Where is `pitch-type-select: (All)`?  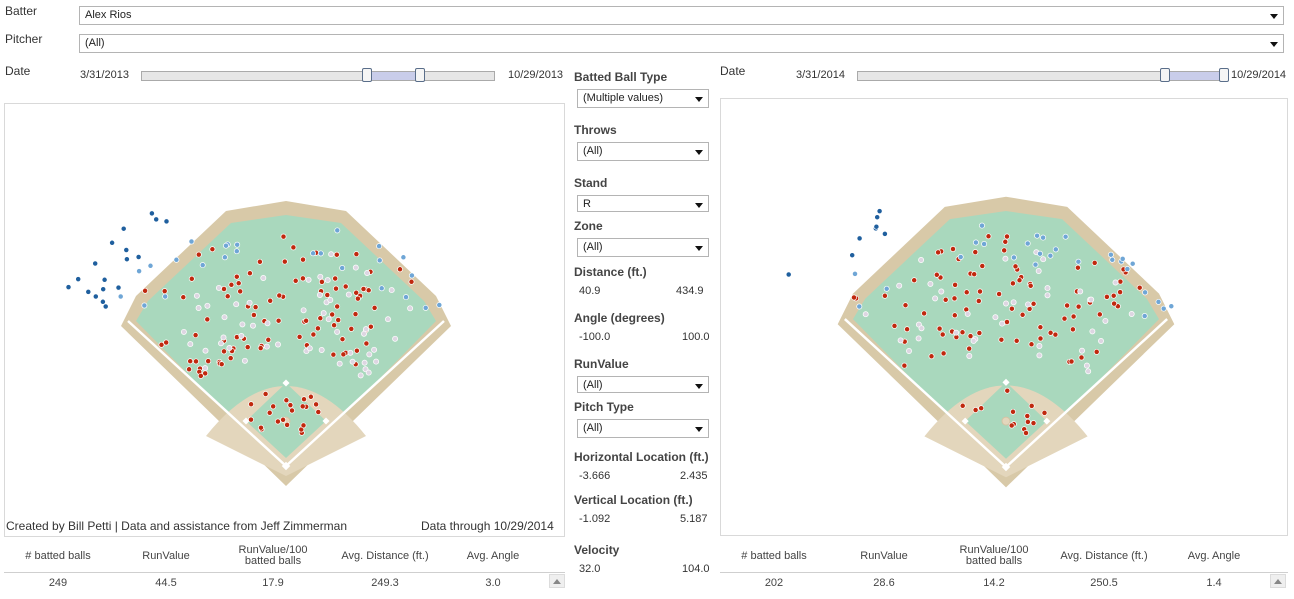 pitch-type-select: (All) is located at coordinates (643, 428).